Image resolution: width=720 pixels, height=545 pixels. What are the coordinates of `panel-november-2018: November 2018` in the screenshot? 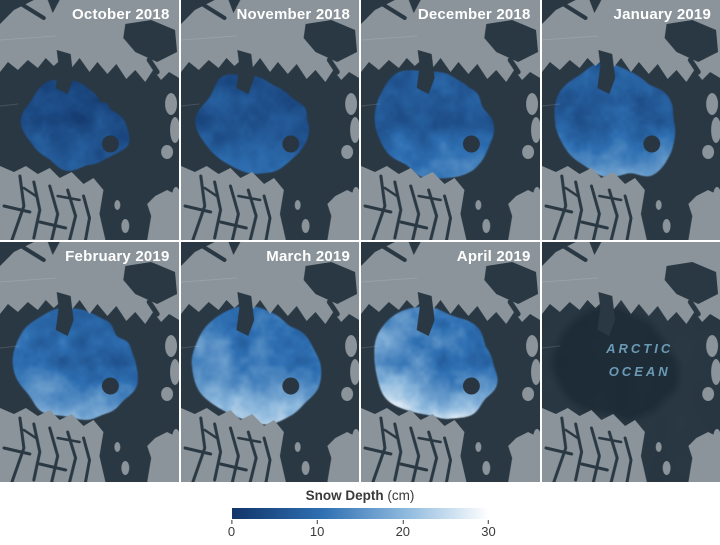 It's located at (269, 120).